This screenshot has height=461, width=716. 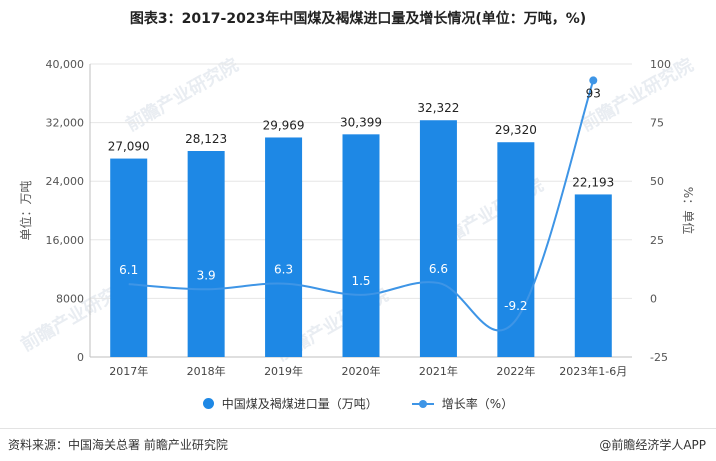 What do you see at coordinates (70, 298) in the screenshot?
I see `y-tick-label: 8000` at bounding box center [70, 298].